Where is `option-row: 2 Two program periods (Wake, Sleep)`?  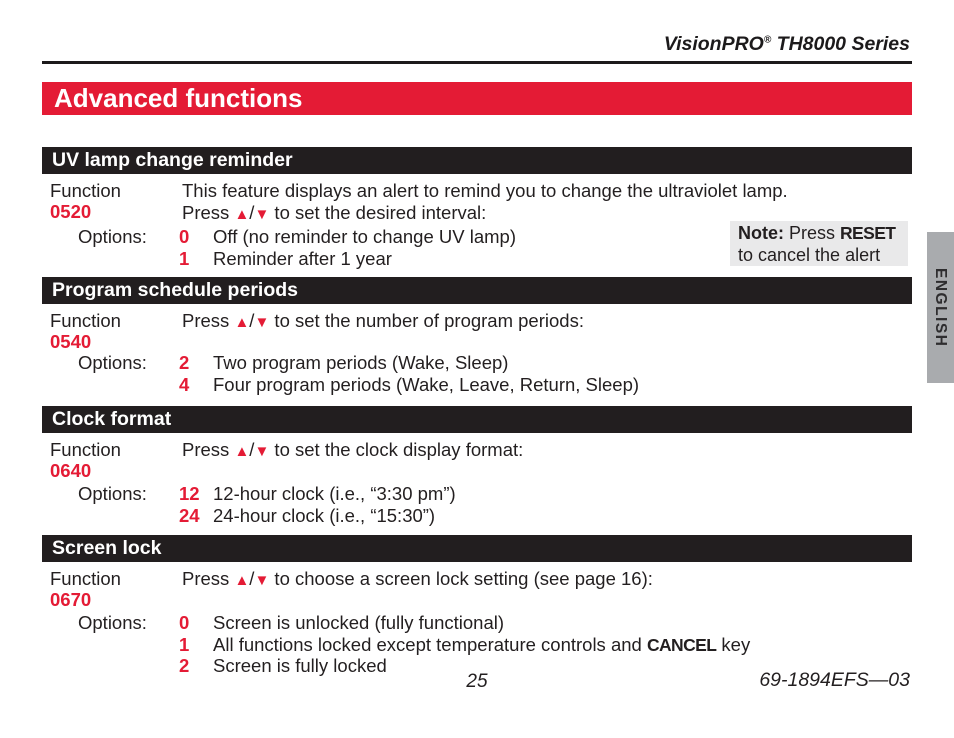 option-row: 2 Two program periods (Wake, Sleep) is located at coordinates (477, 363).